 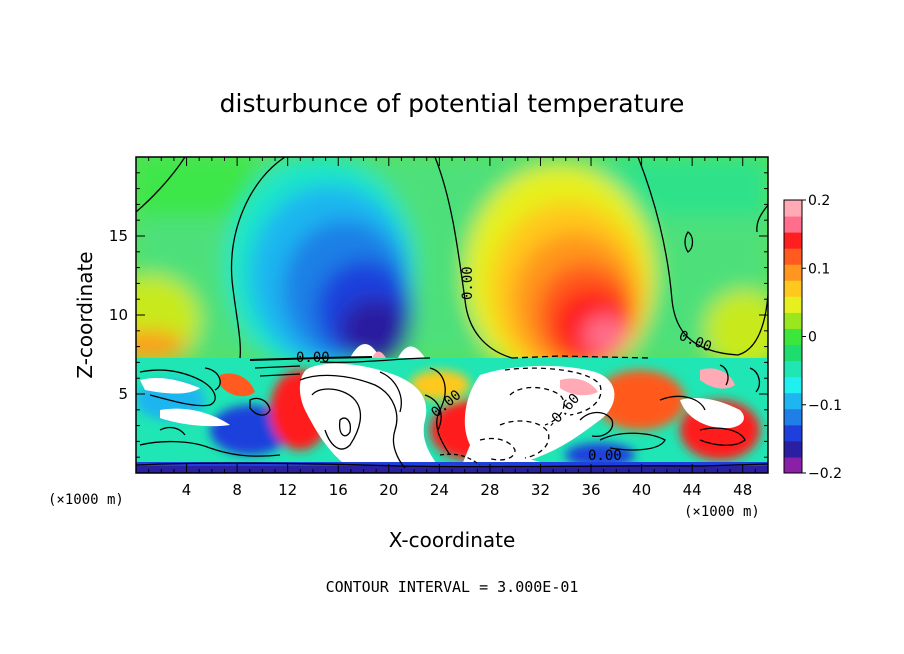 I want to click on x-unit-right: (×1000 m), so click(x=722, y=512).